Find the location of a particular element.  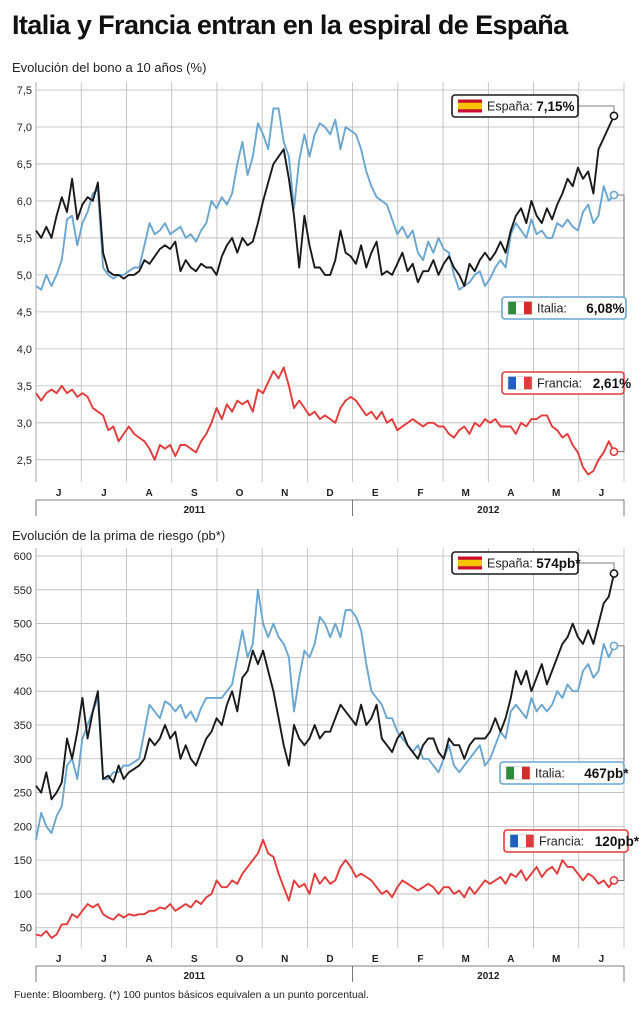

legend-france: Francia: 120pb* is located at coordinates (571, 855).